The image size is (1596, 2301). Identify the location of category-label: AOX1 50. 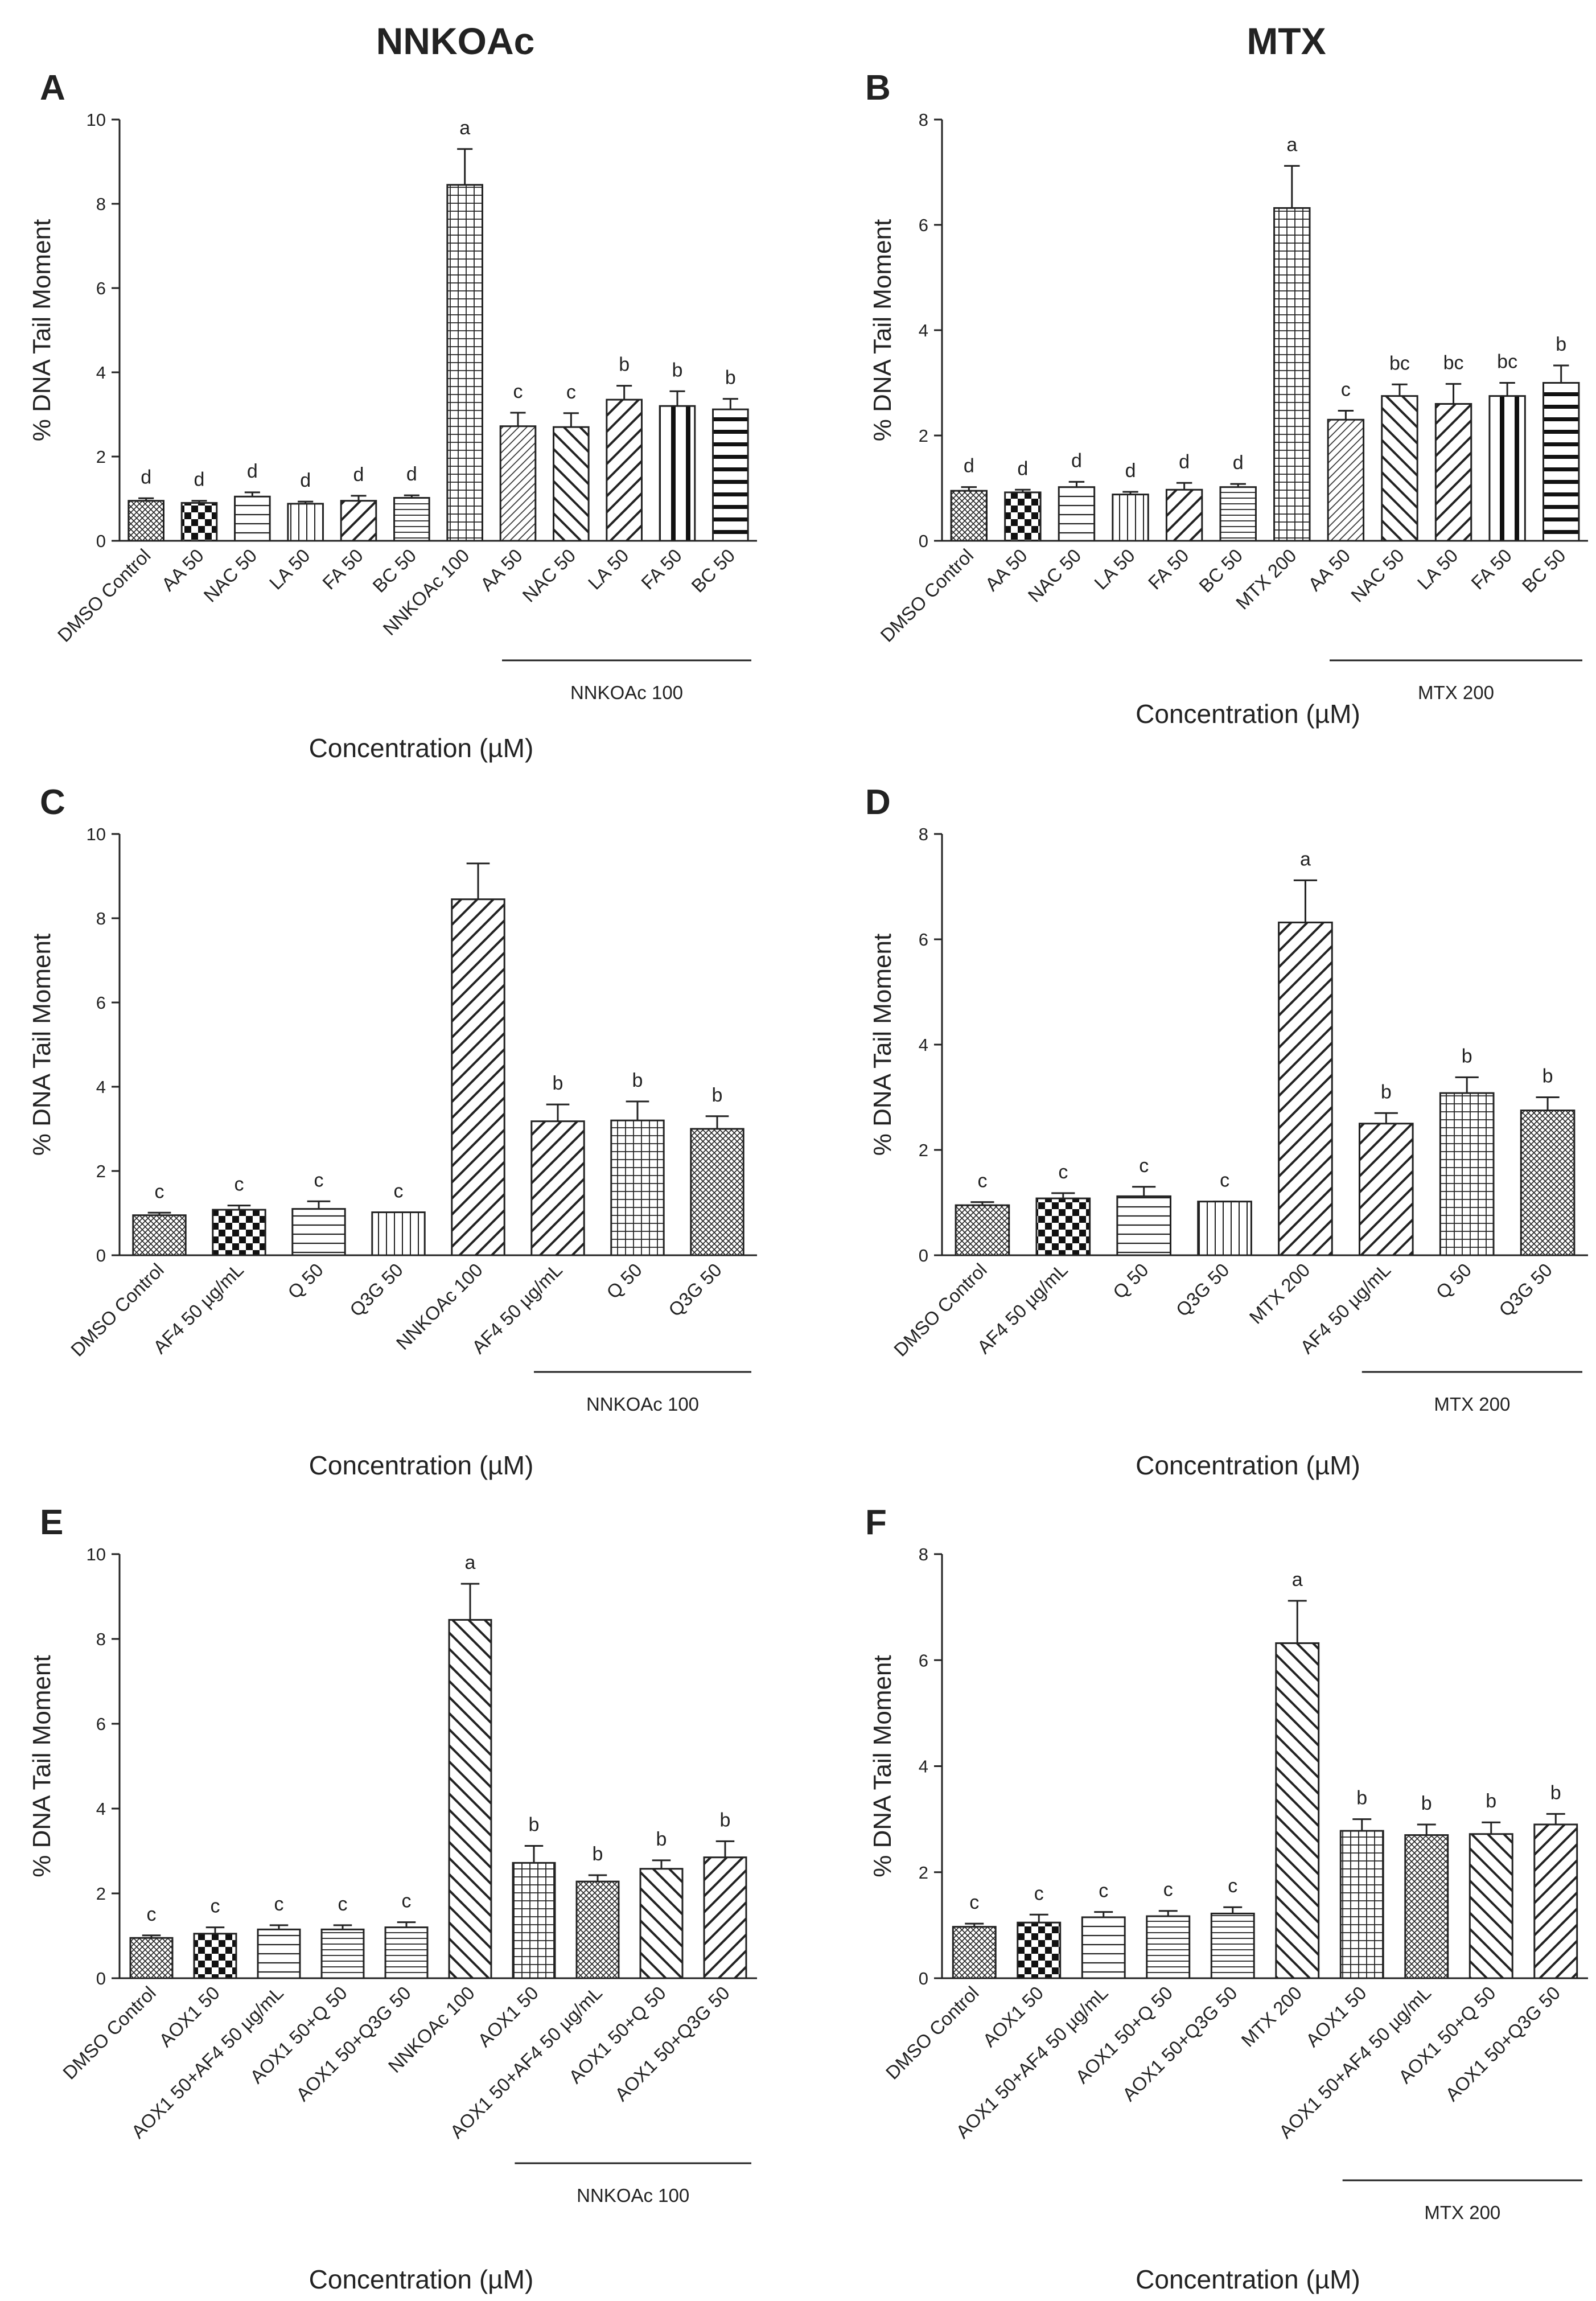
(1336, 2016).